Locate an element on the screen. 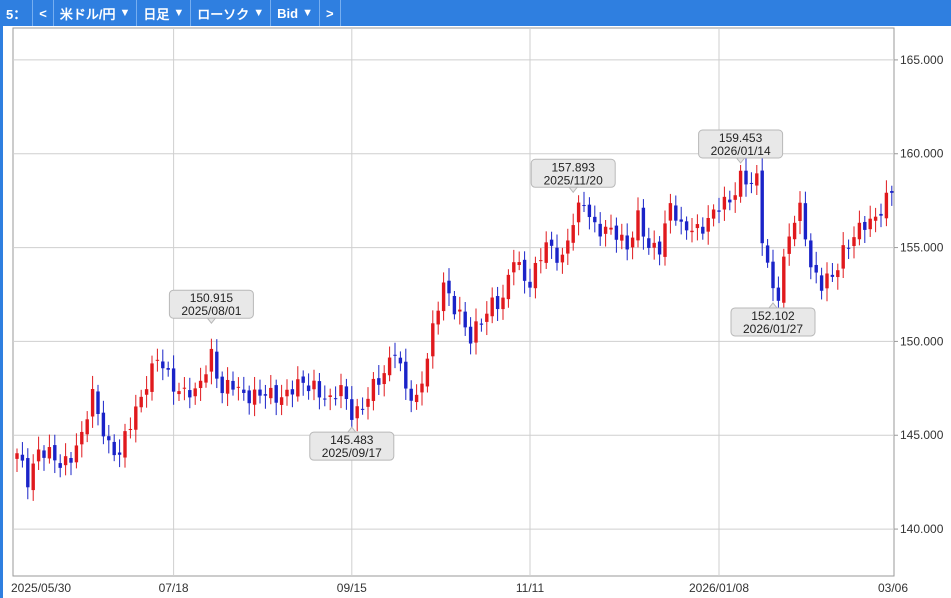  period-dropdown: 日足 ▼ is located at coordinates (164, 13).